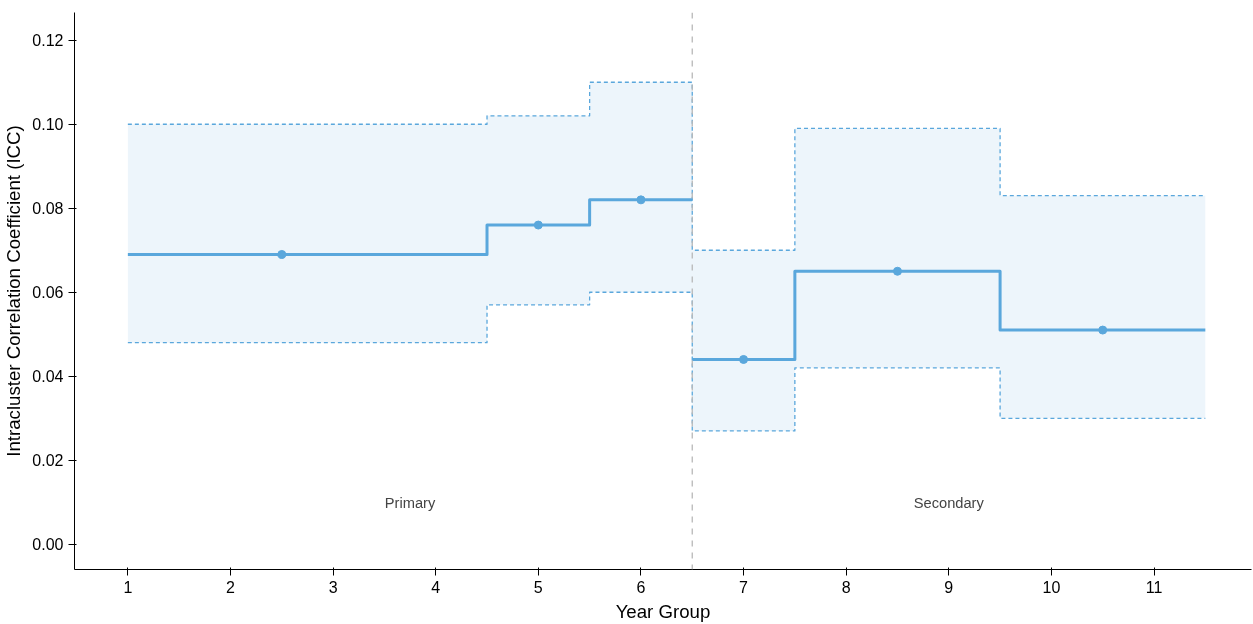  What do you see at coordinates (663, 611) in the screenshot?
I see `x-axis-title: Year Group` at bounding box center [663, 611].